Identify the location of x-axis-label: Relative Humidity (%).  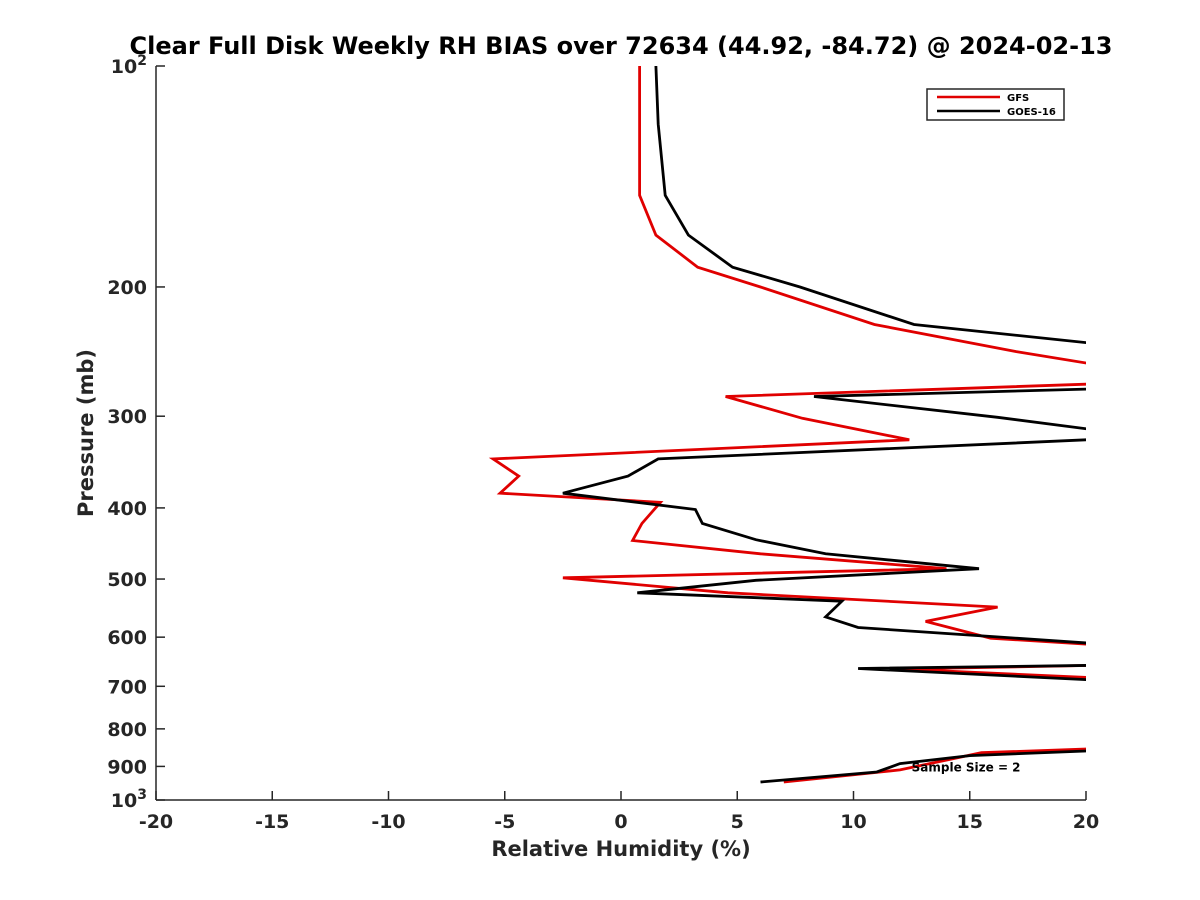
(620, 849).